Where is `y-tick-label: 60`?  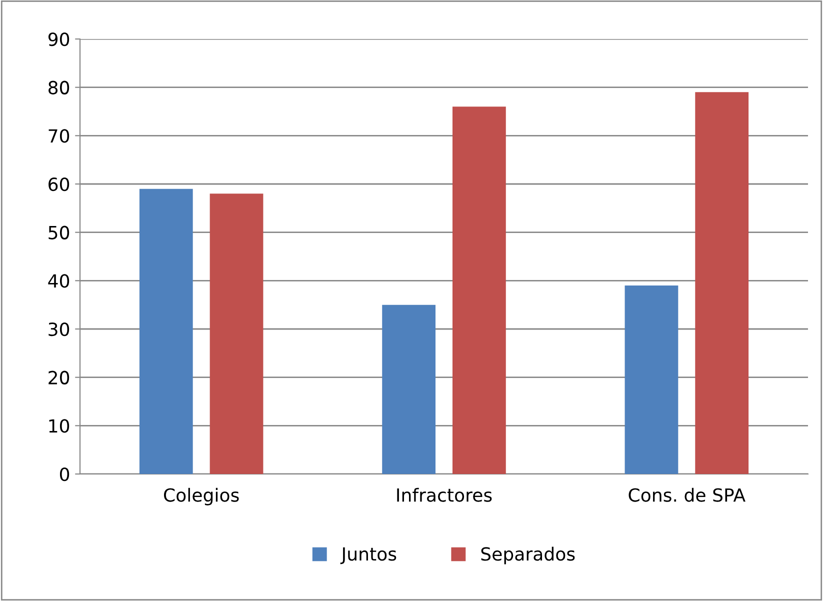 y-tick-label: 60 is located at coordinates (59, 184).